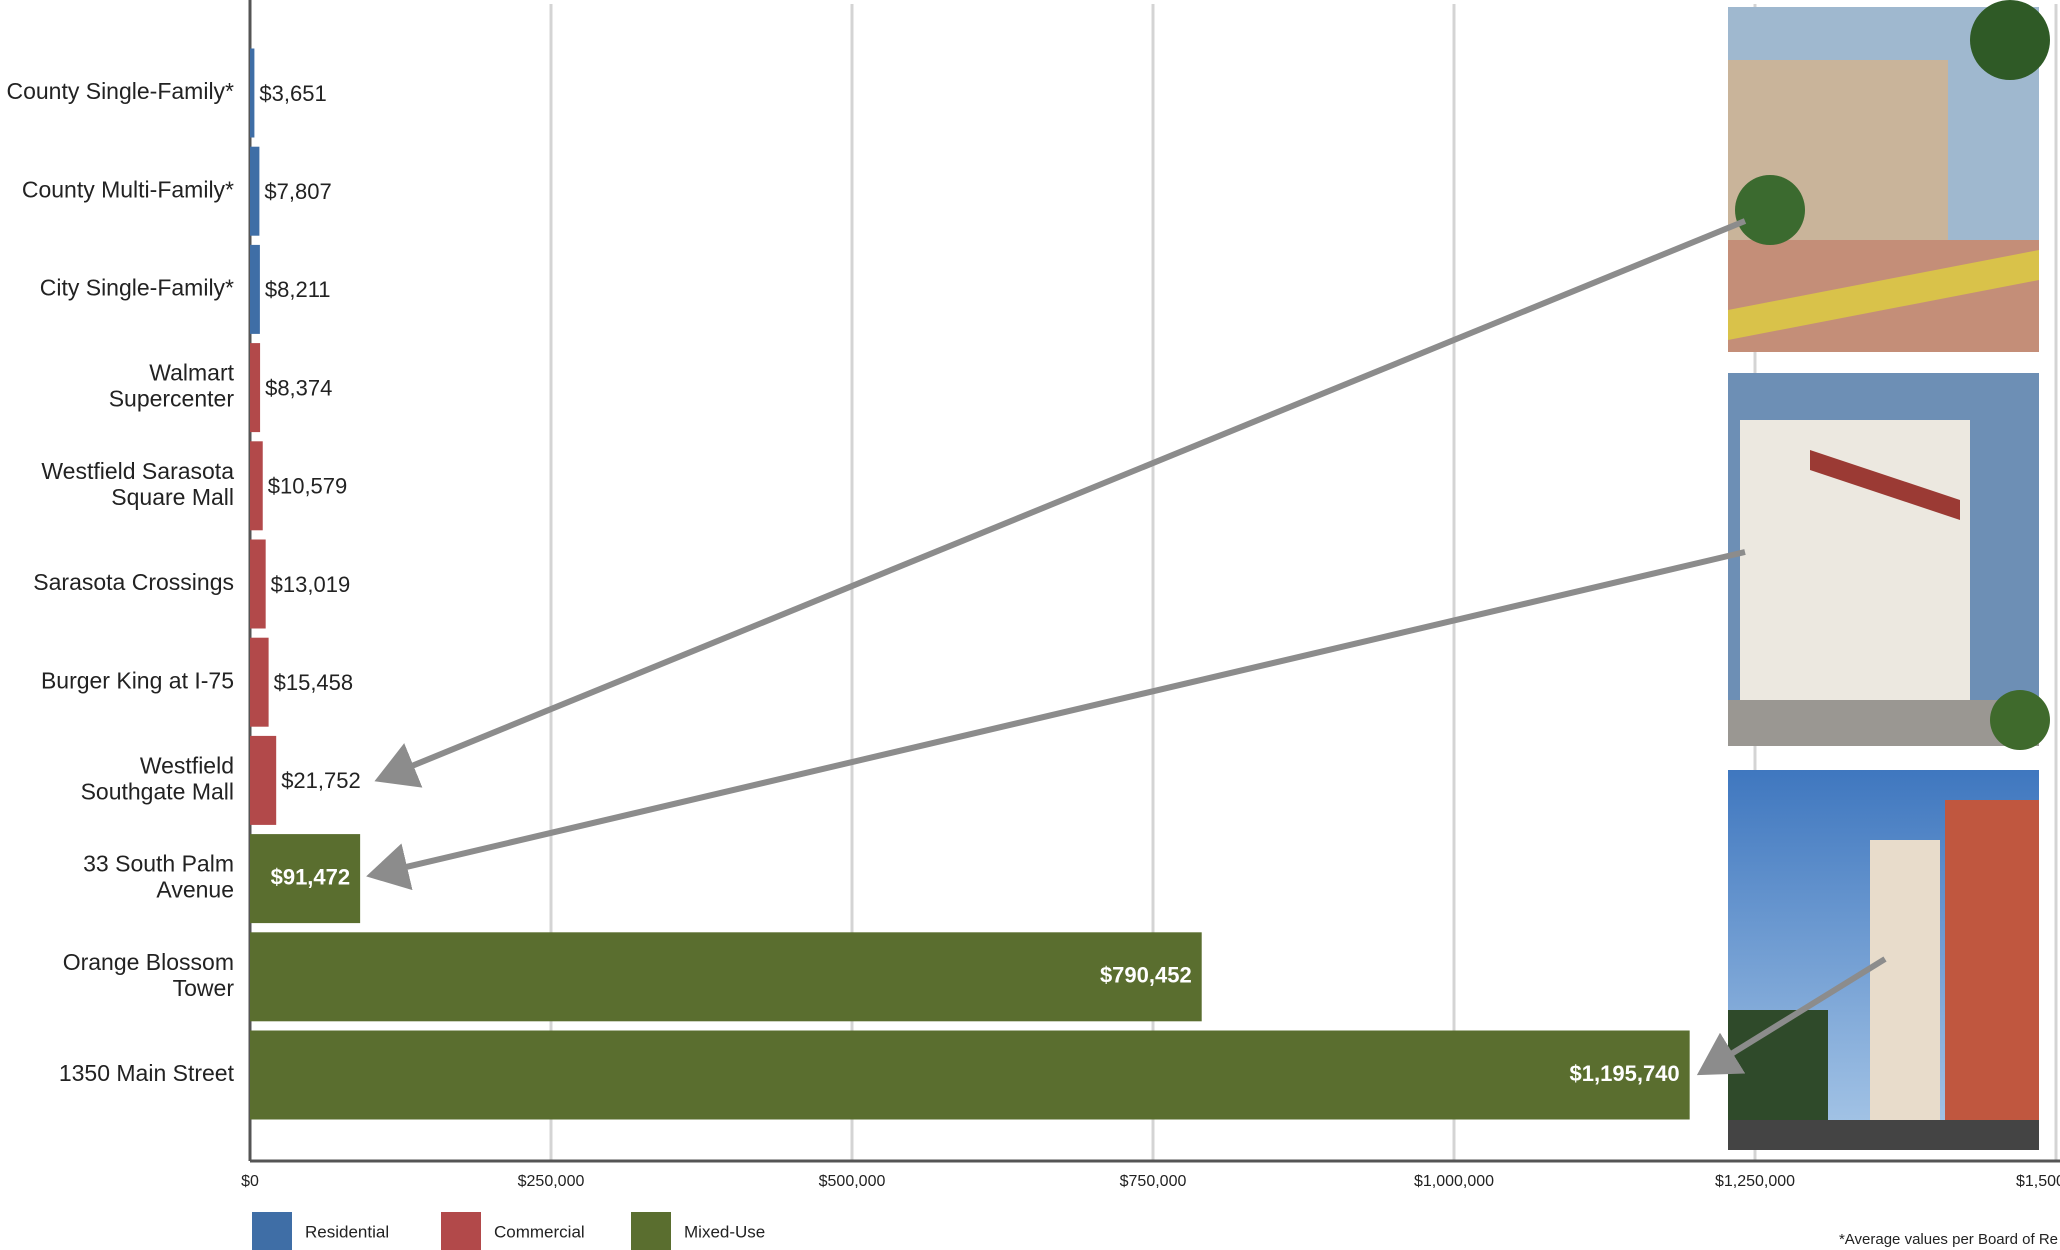  I want to click on value-label: $10,579, so click(308, 486).